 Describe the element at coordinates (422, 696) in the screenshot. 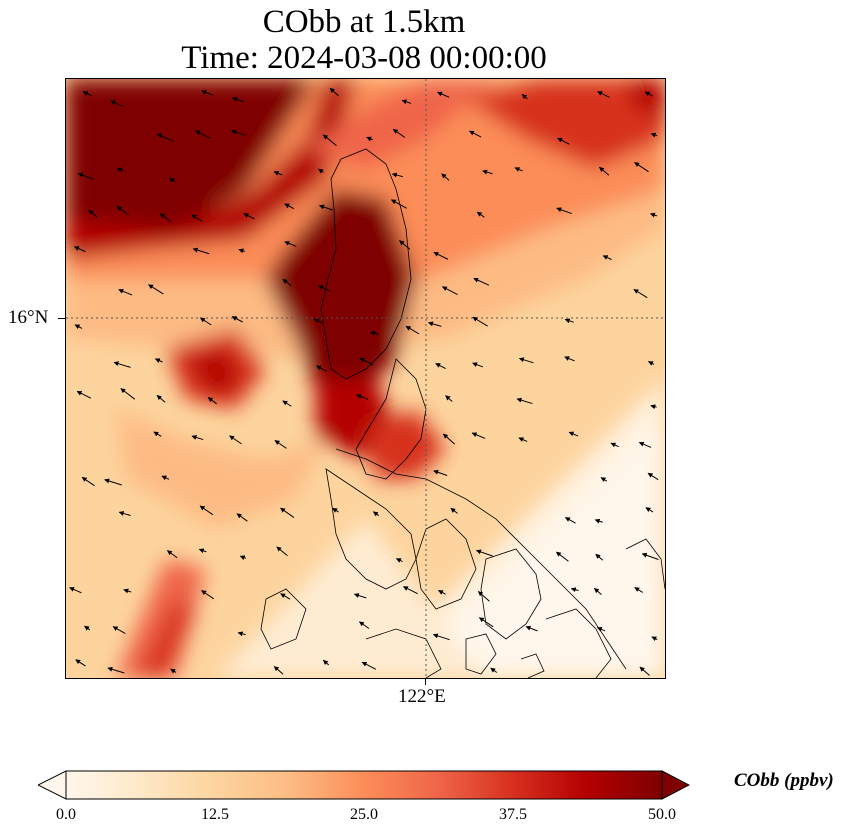

I see `longitude-tick-label: 122°E` at that location.